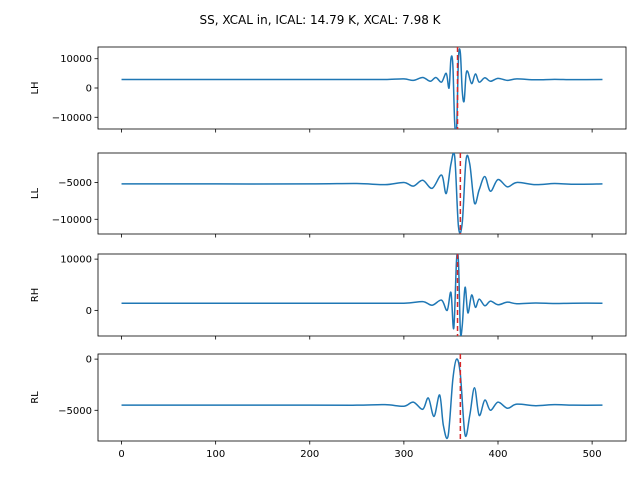 This screenshot has width=640, height=480. I want to click on chart-title: SS, XCAL in, ICAL: 14.79 K, XCAL: 7.98 K, so click(320, 20).